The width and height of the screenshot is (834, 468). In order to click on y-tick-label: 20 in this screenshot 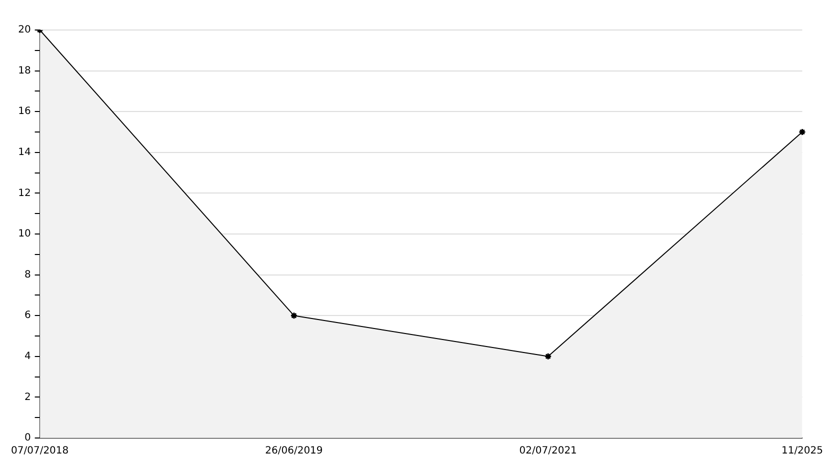, I will do `click(24, 30)`.